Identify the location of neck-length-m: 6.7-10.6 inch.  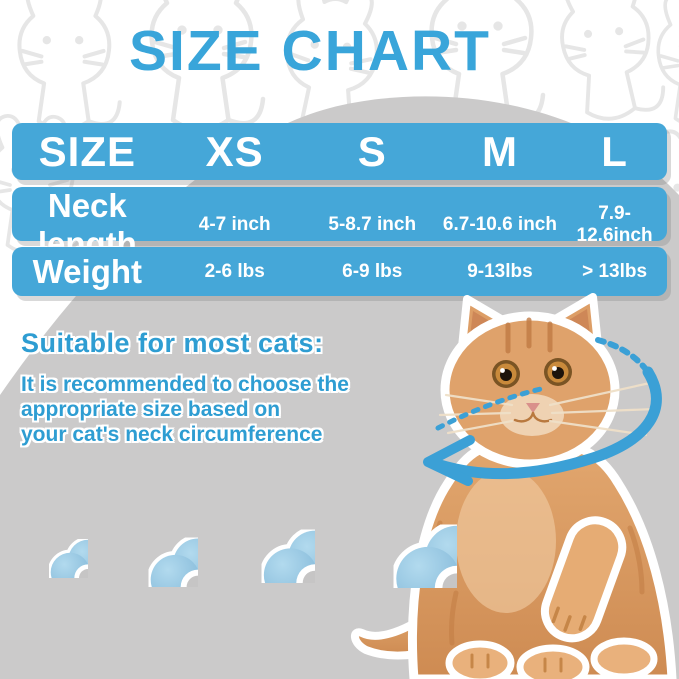
(499, 224).